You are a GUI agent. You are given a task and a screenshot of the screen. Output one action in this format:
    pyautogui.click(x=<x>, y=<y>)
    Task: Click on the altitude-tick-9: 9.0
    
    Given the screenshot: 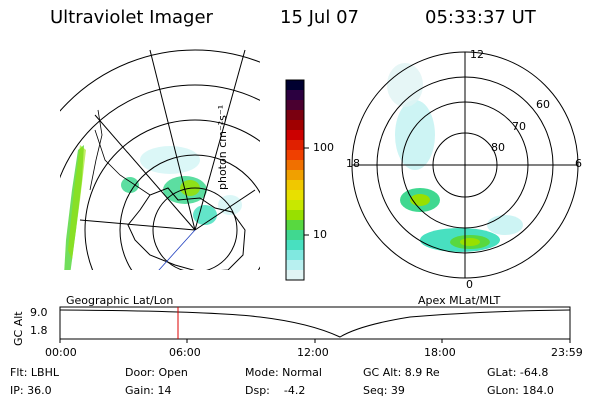 What is the action you would take?
    pyautogui.click(x=39, y=312)
    